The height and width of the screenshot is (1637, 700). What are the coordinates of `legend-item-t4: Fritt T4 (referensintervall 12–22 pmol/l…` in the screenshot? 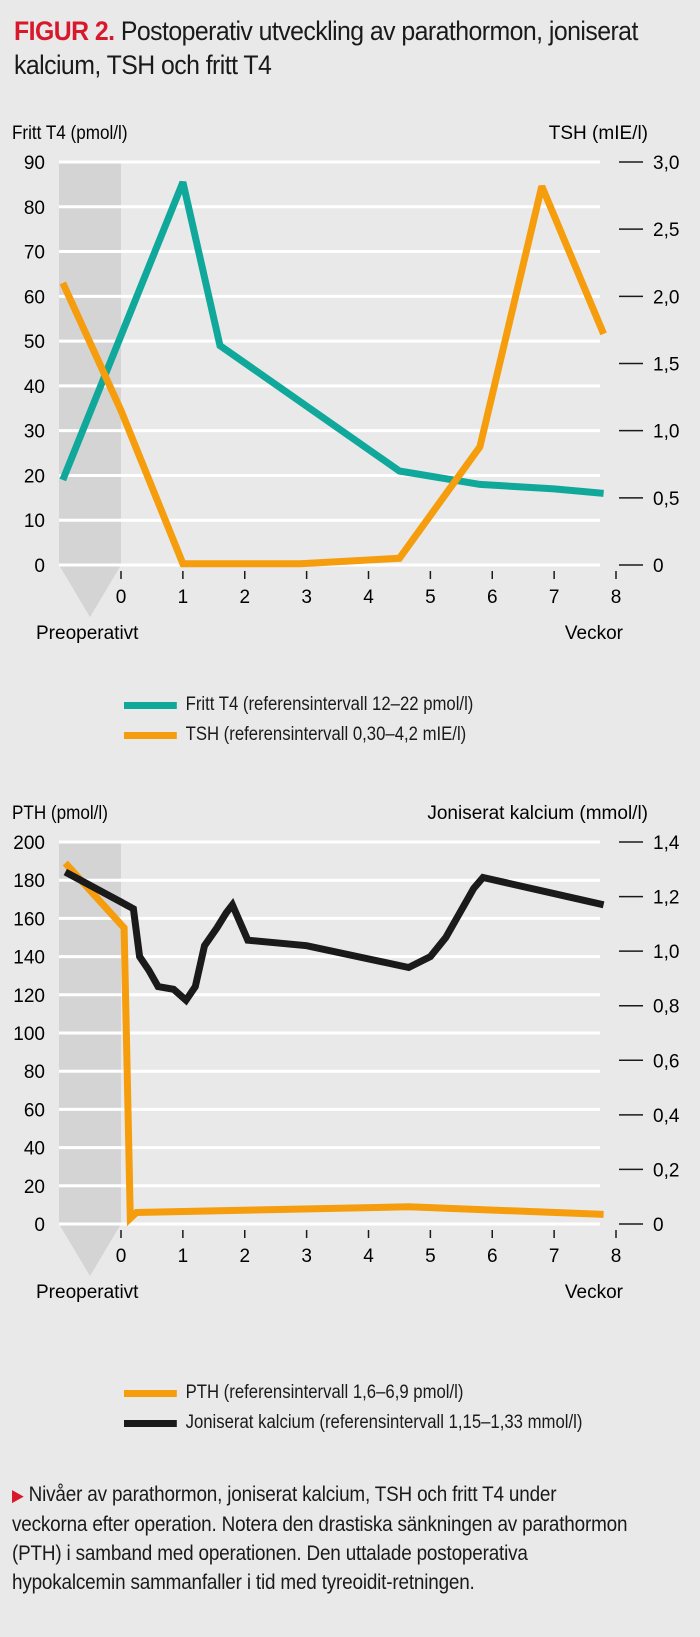 It's located at (298, 705).